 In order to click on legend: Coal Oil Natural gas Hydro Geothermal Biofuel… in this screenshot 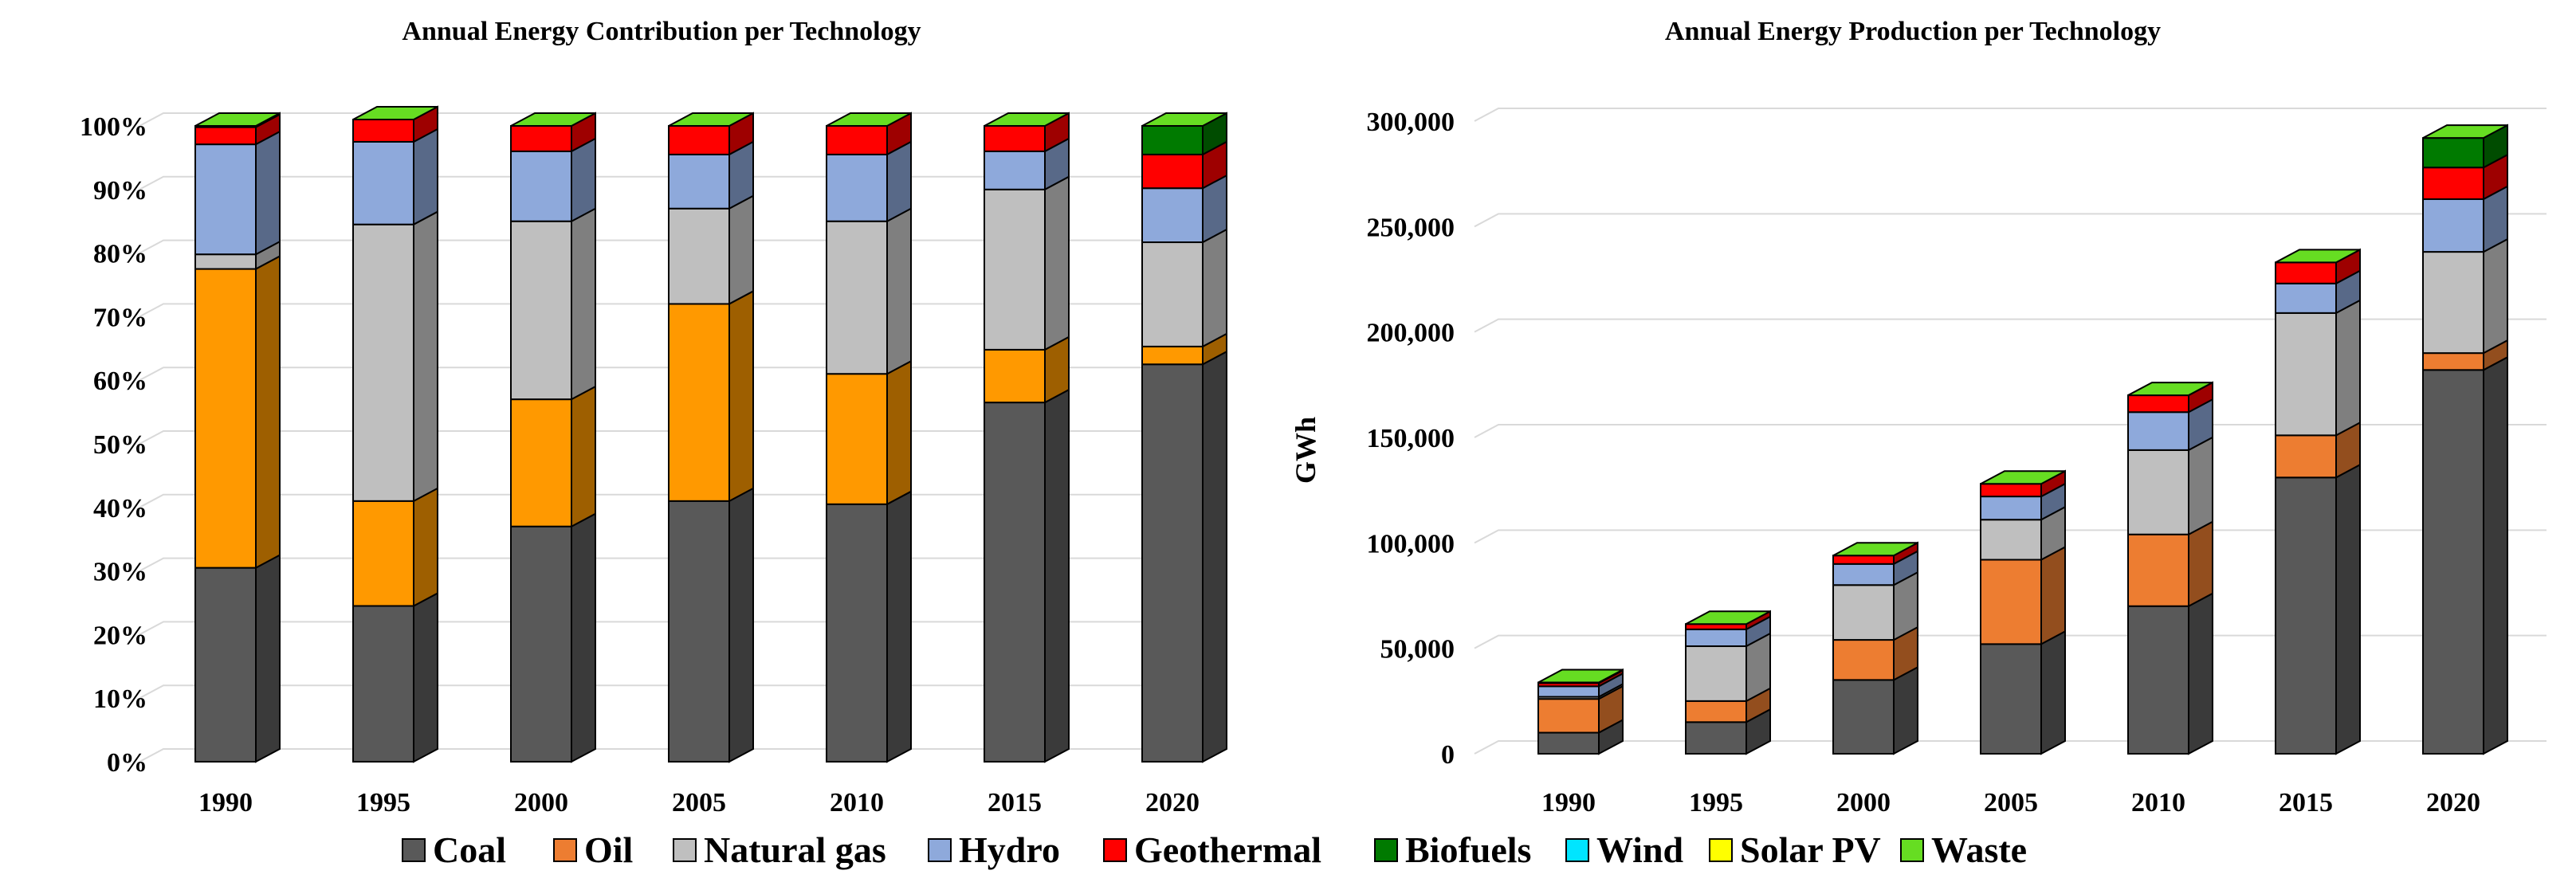, I will do `click(1214, 849)`.